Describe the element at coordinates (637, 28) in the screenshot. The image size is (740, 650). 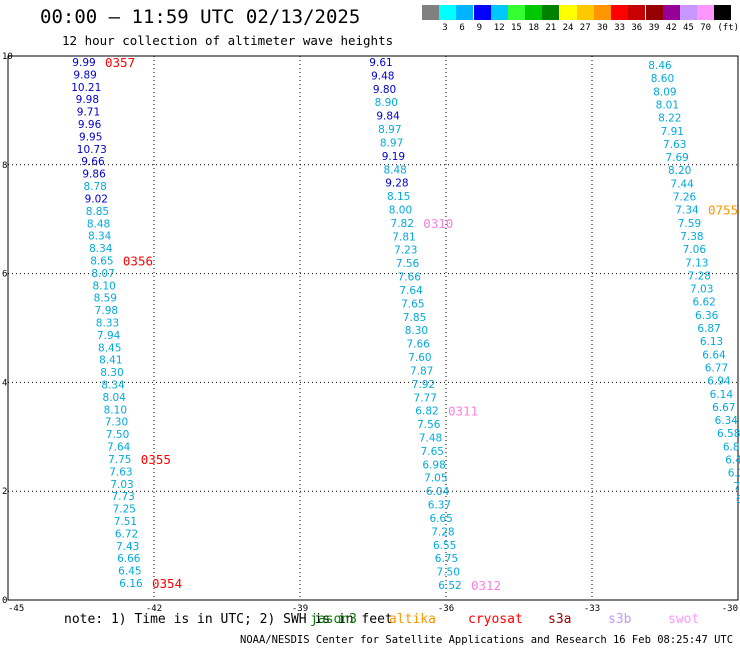
I see `legend-label: 36` at that location.